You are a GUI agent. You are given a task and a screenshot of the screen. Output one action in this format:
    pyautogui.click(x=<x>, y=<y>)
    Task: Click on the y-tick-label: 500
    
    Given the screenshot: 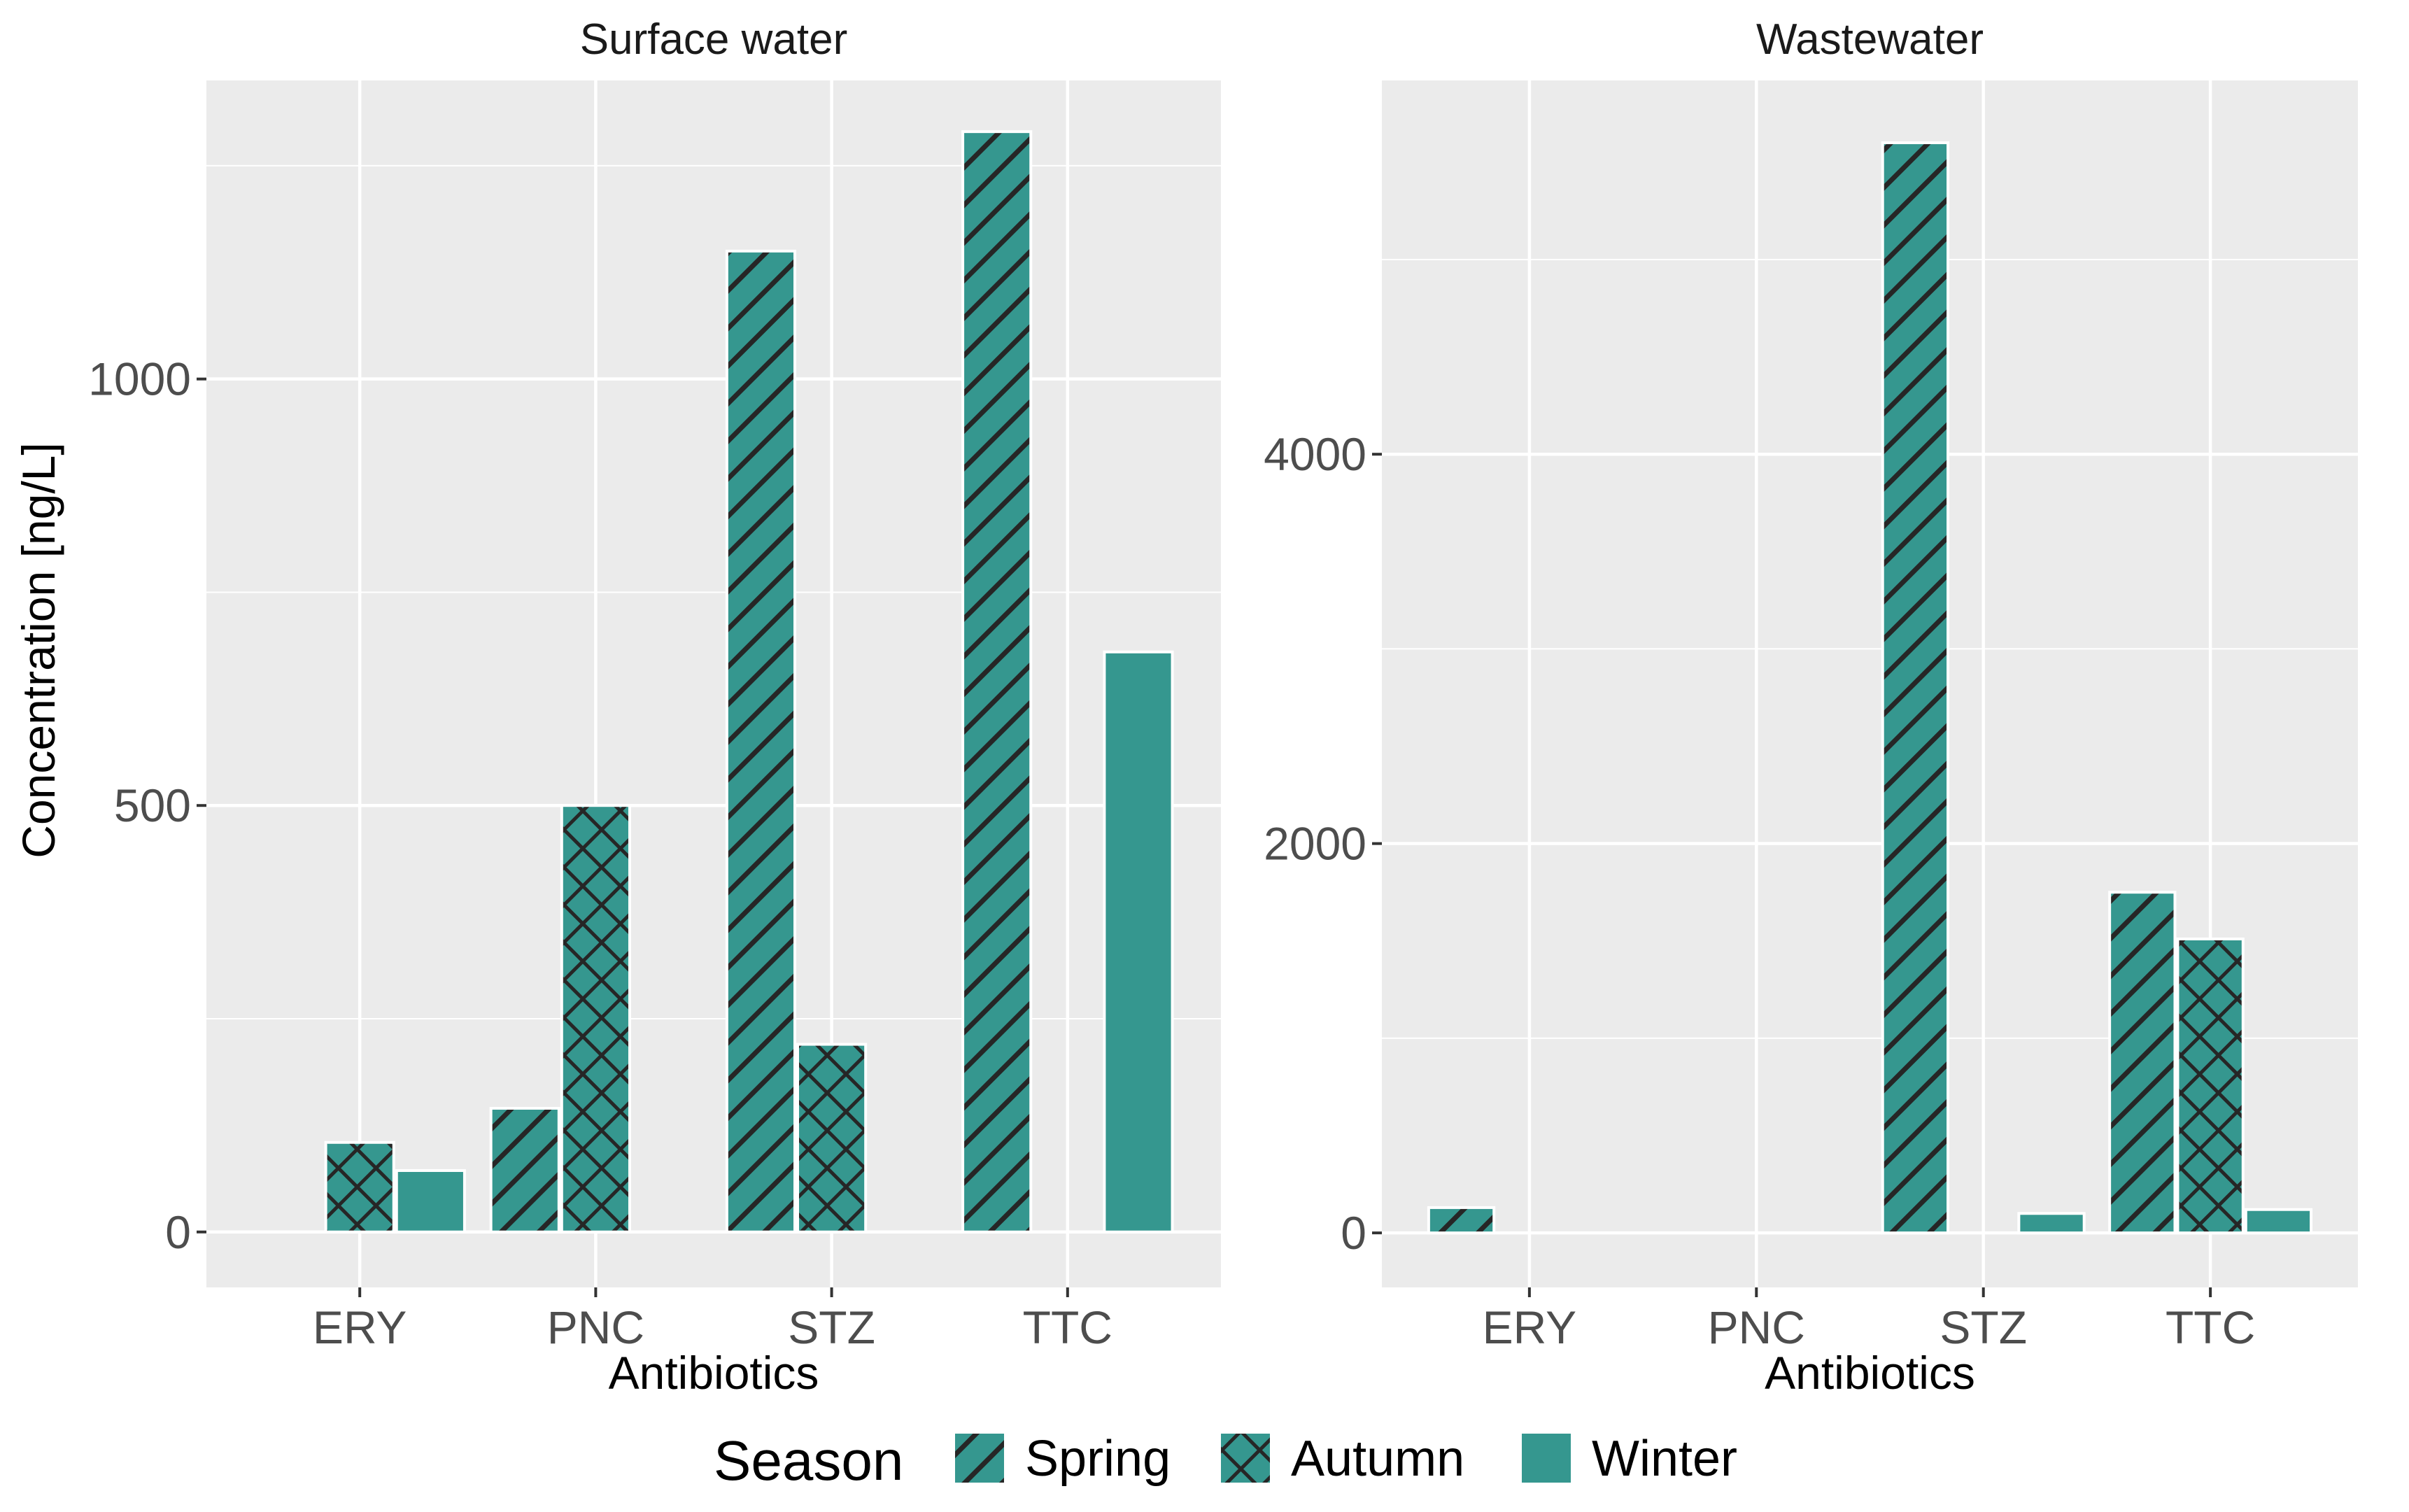 What is the action you would take?
    pyautogui.click(x=152, y=805)
    